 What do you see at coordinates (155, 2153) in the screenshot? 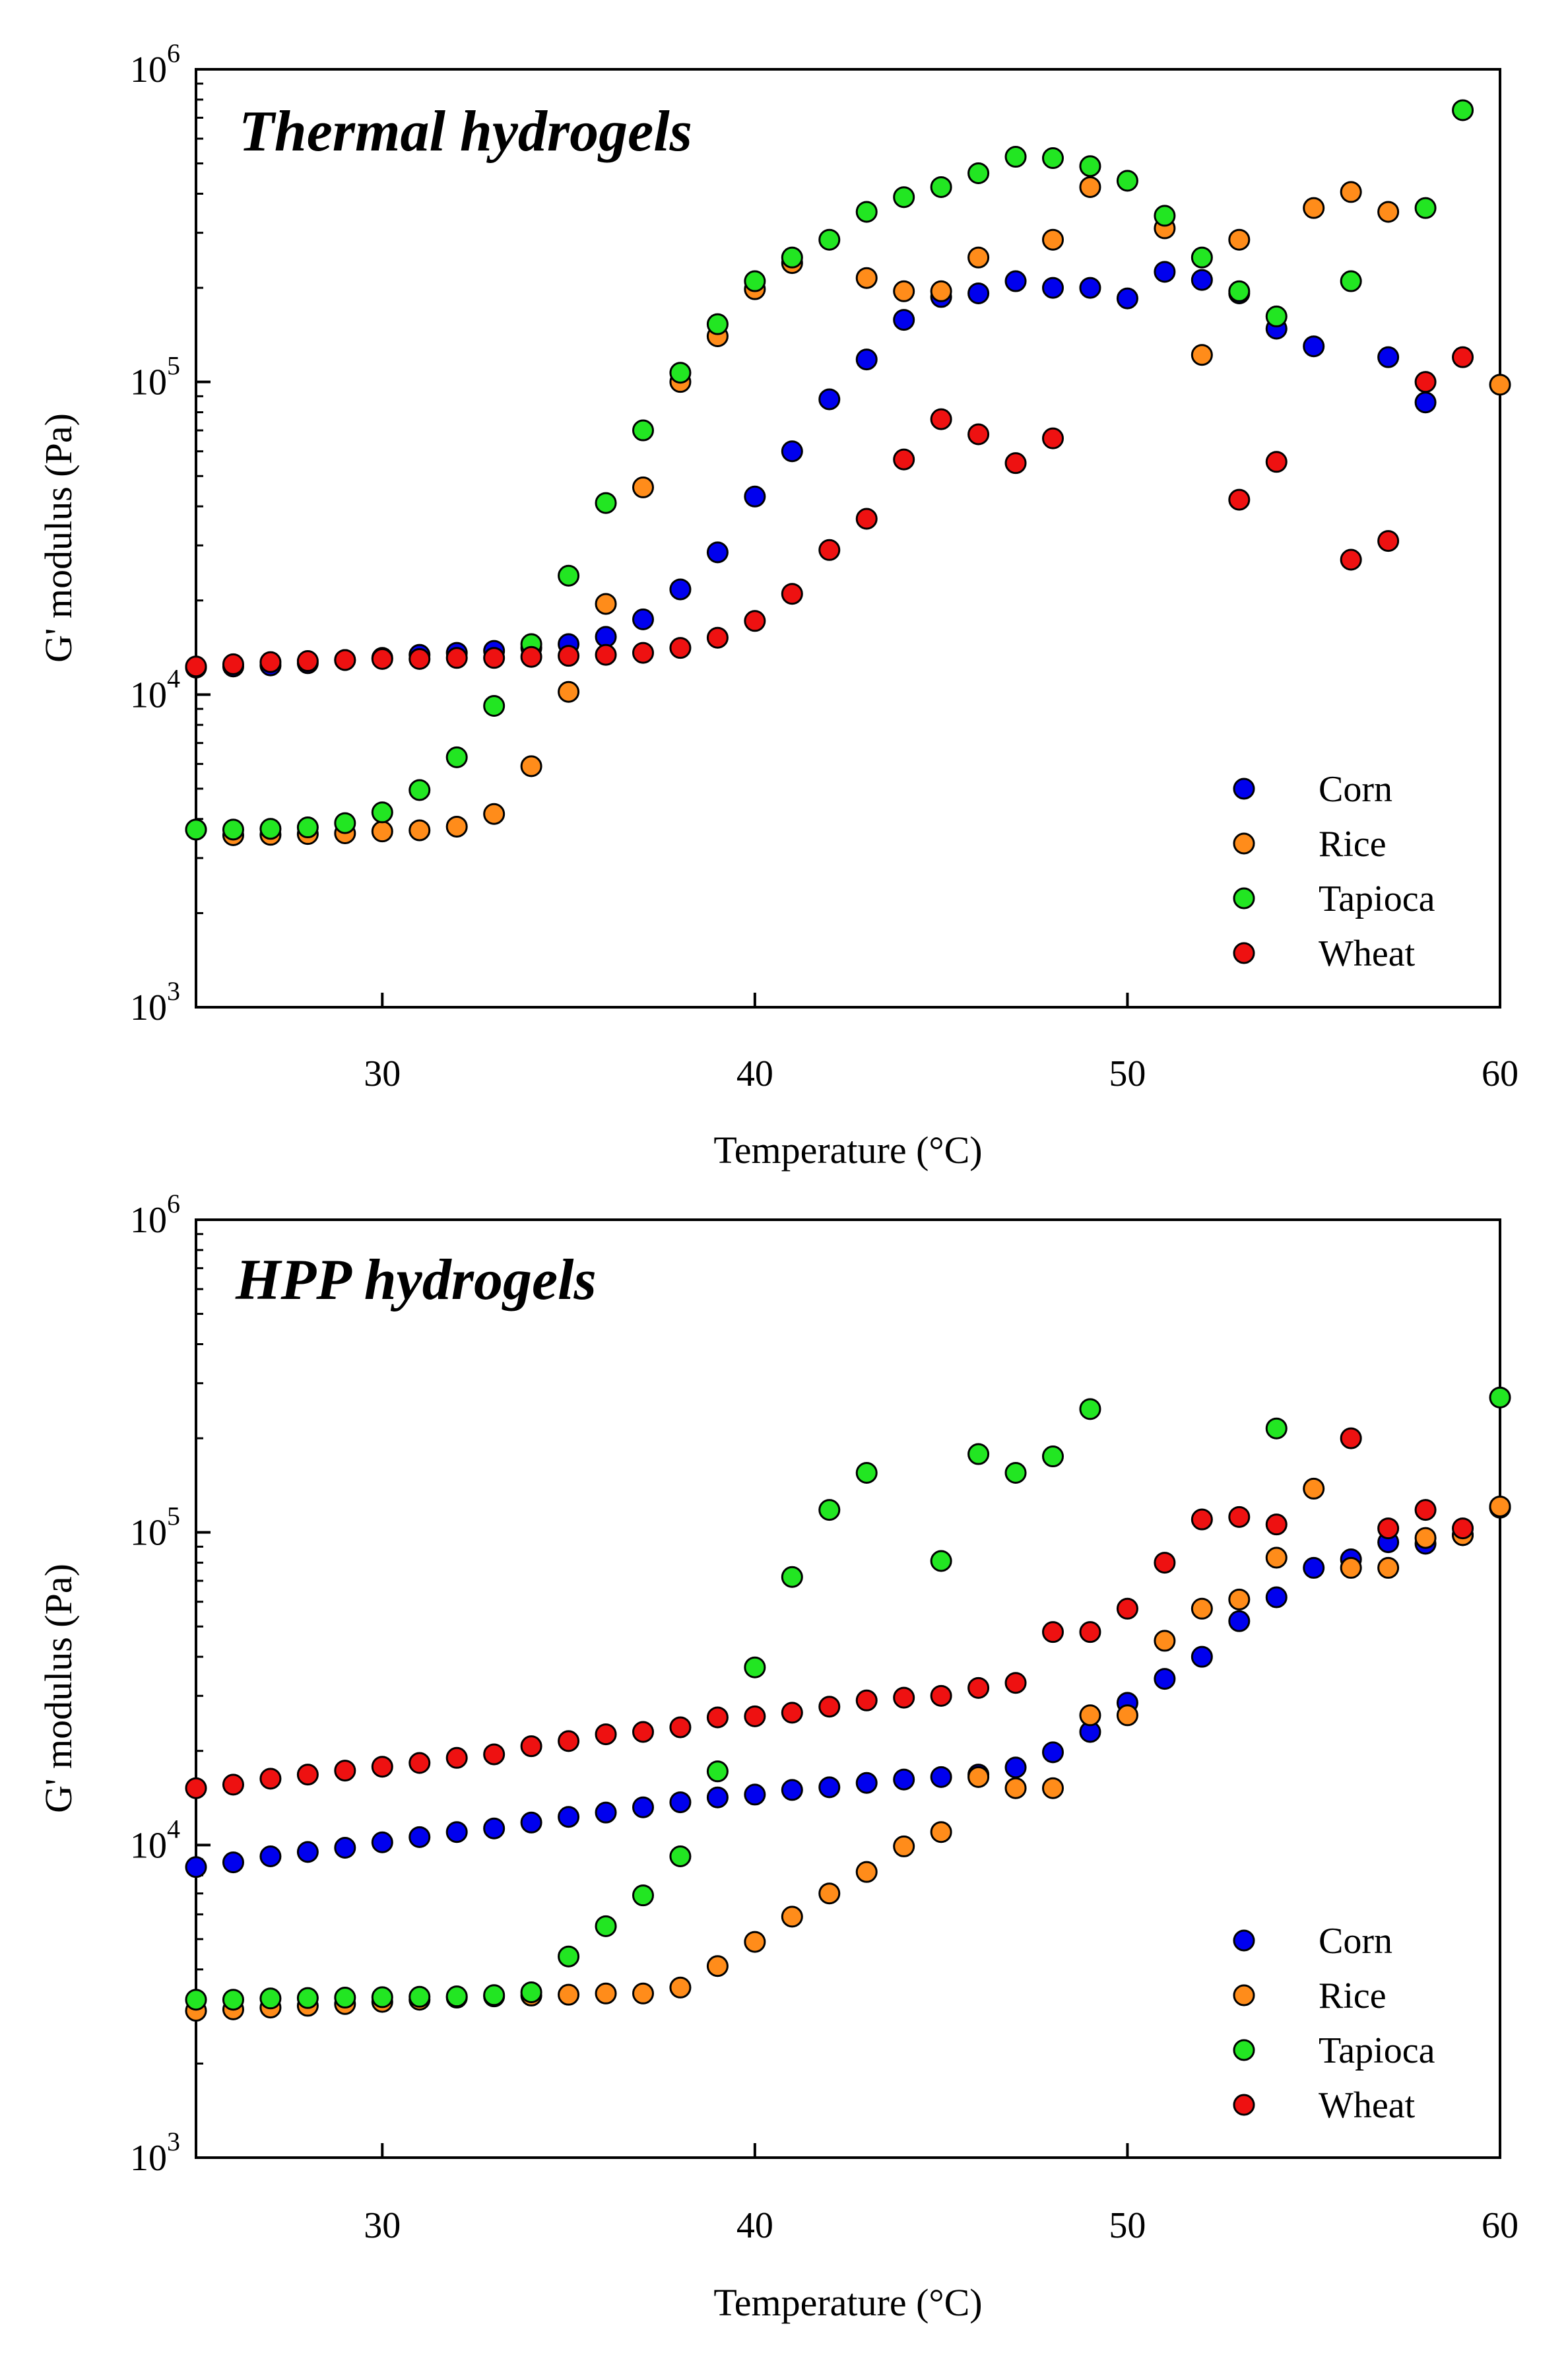
I see `y-tick-label: 10³` at bounding box center [155, 2153].